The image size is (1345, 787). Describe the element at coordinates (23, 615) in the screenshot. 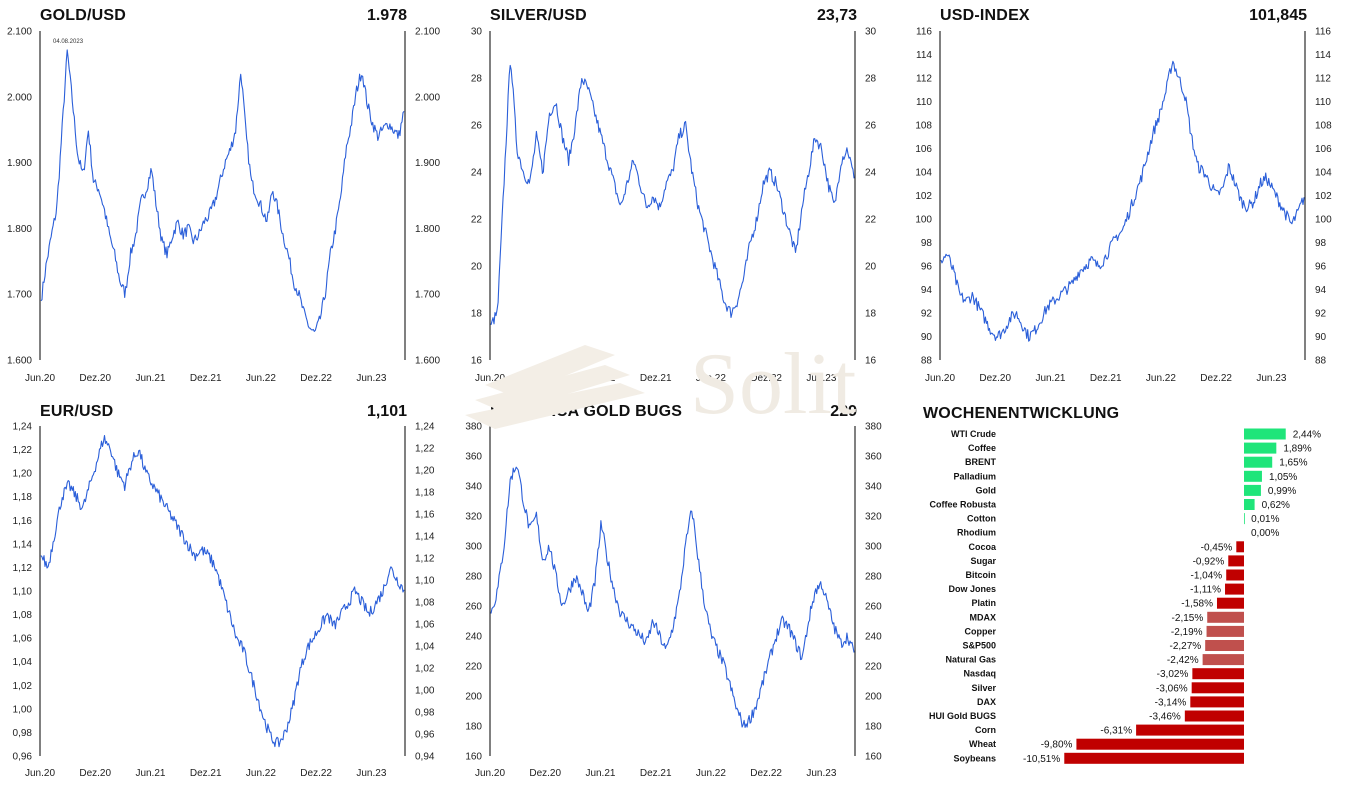

I see `y-tick-label-left: 1,08` at that location.